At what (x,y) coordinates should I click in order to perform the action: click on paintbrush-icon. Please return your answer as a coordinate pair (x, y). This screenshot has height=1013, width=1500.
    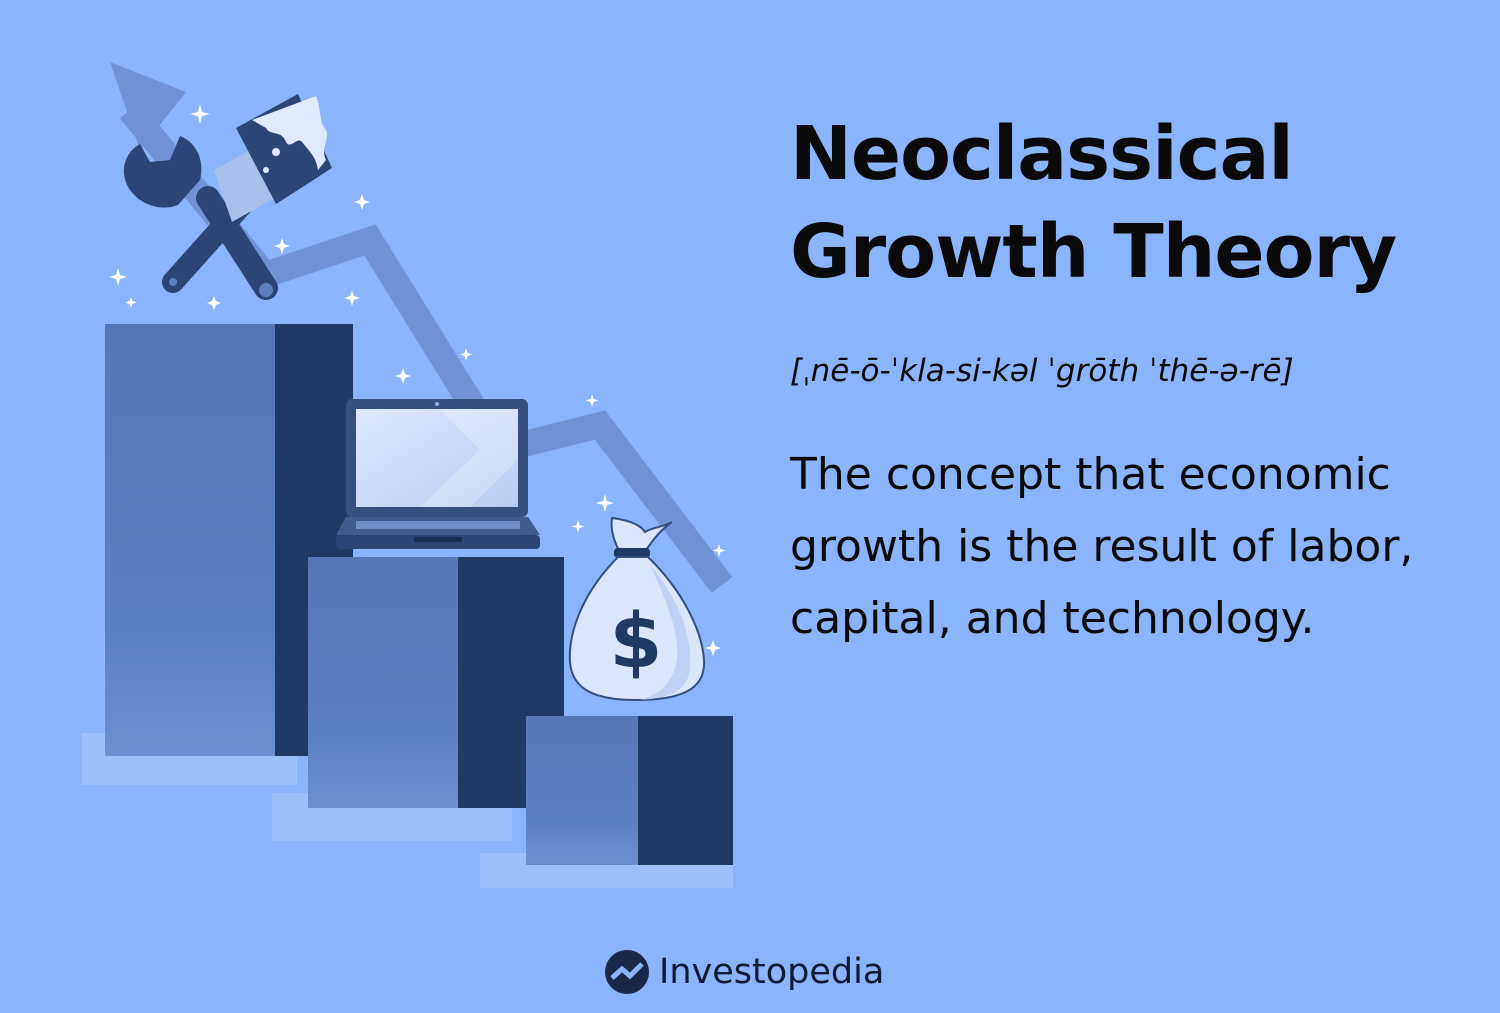
    Looking at the image, I should click on (264, 197).